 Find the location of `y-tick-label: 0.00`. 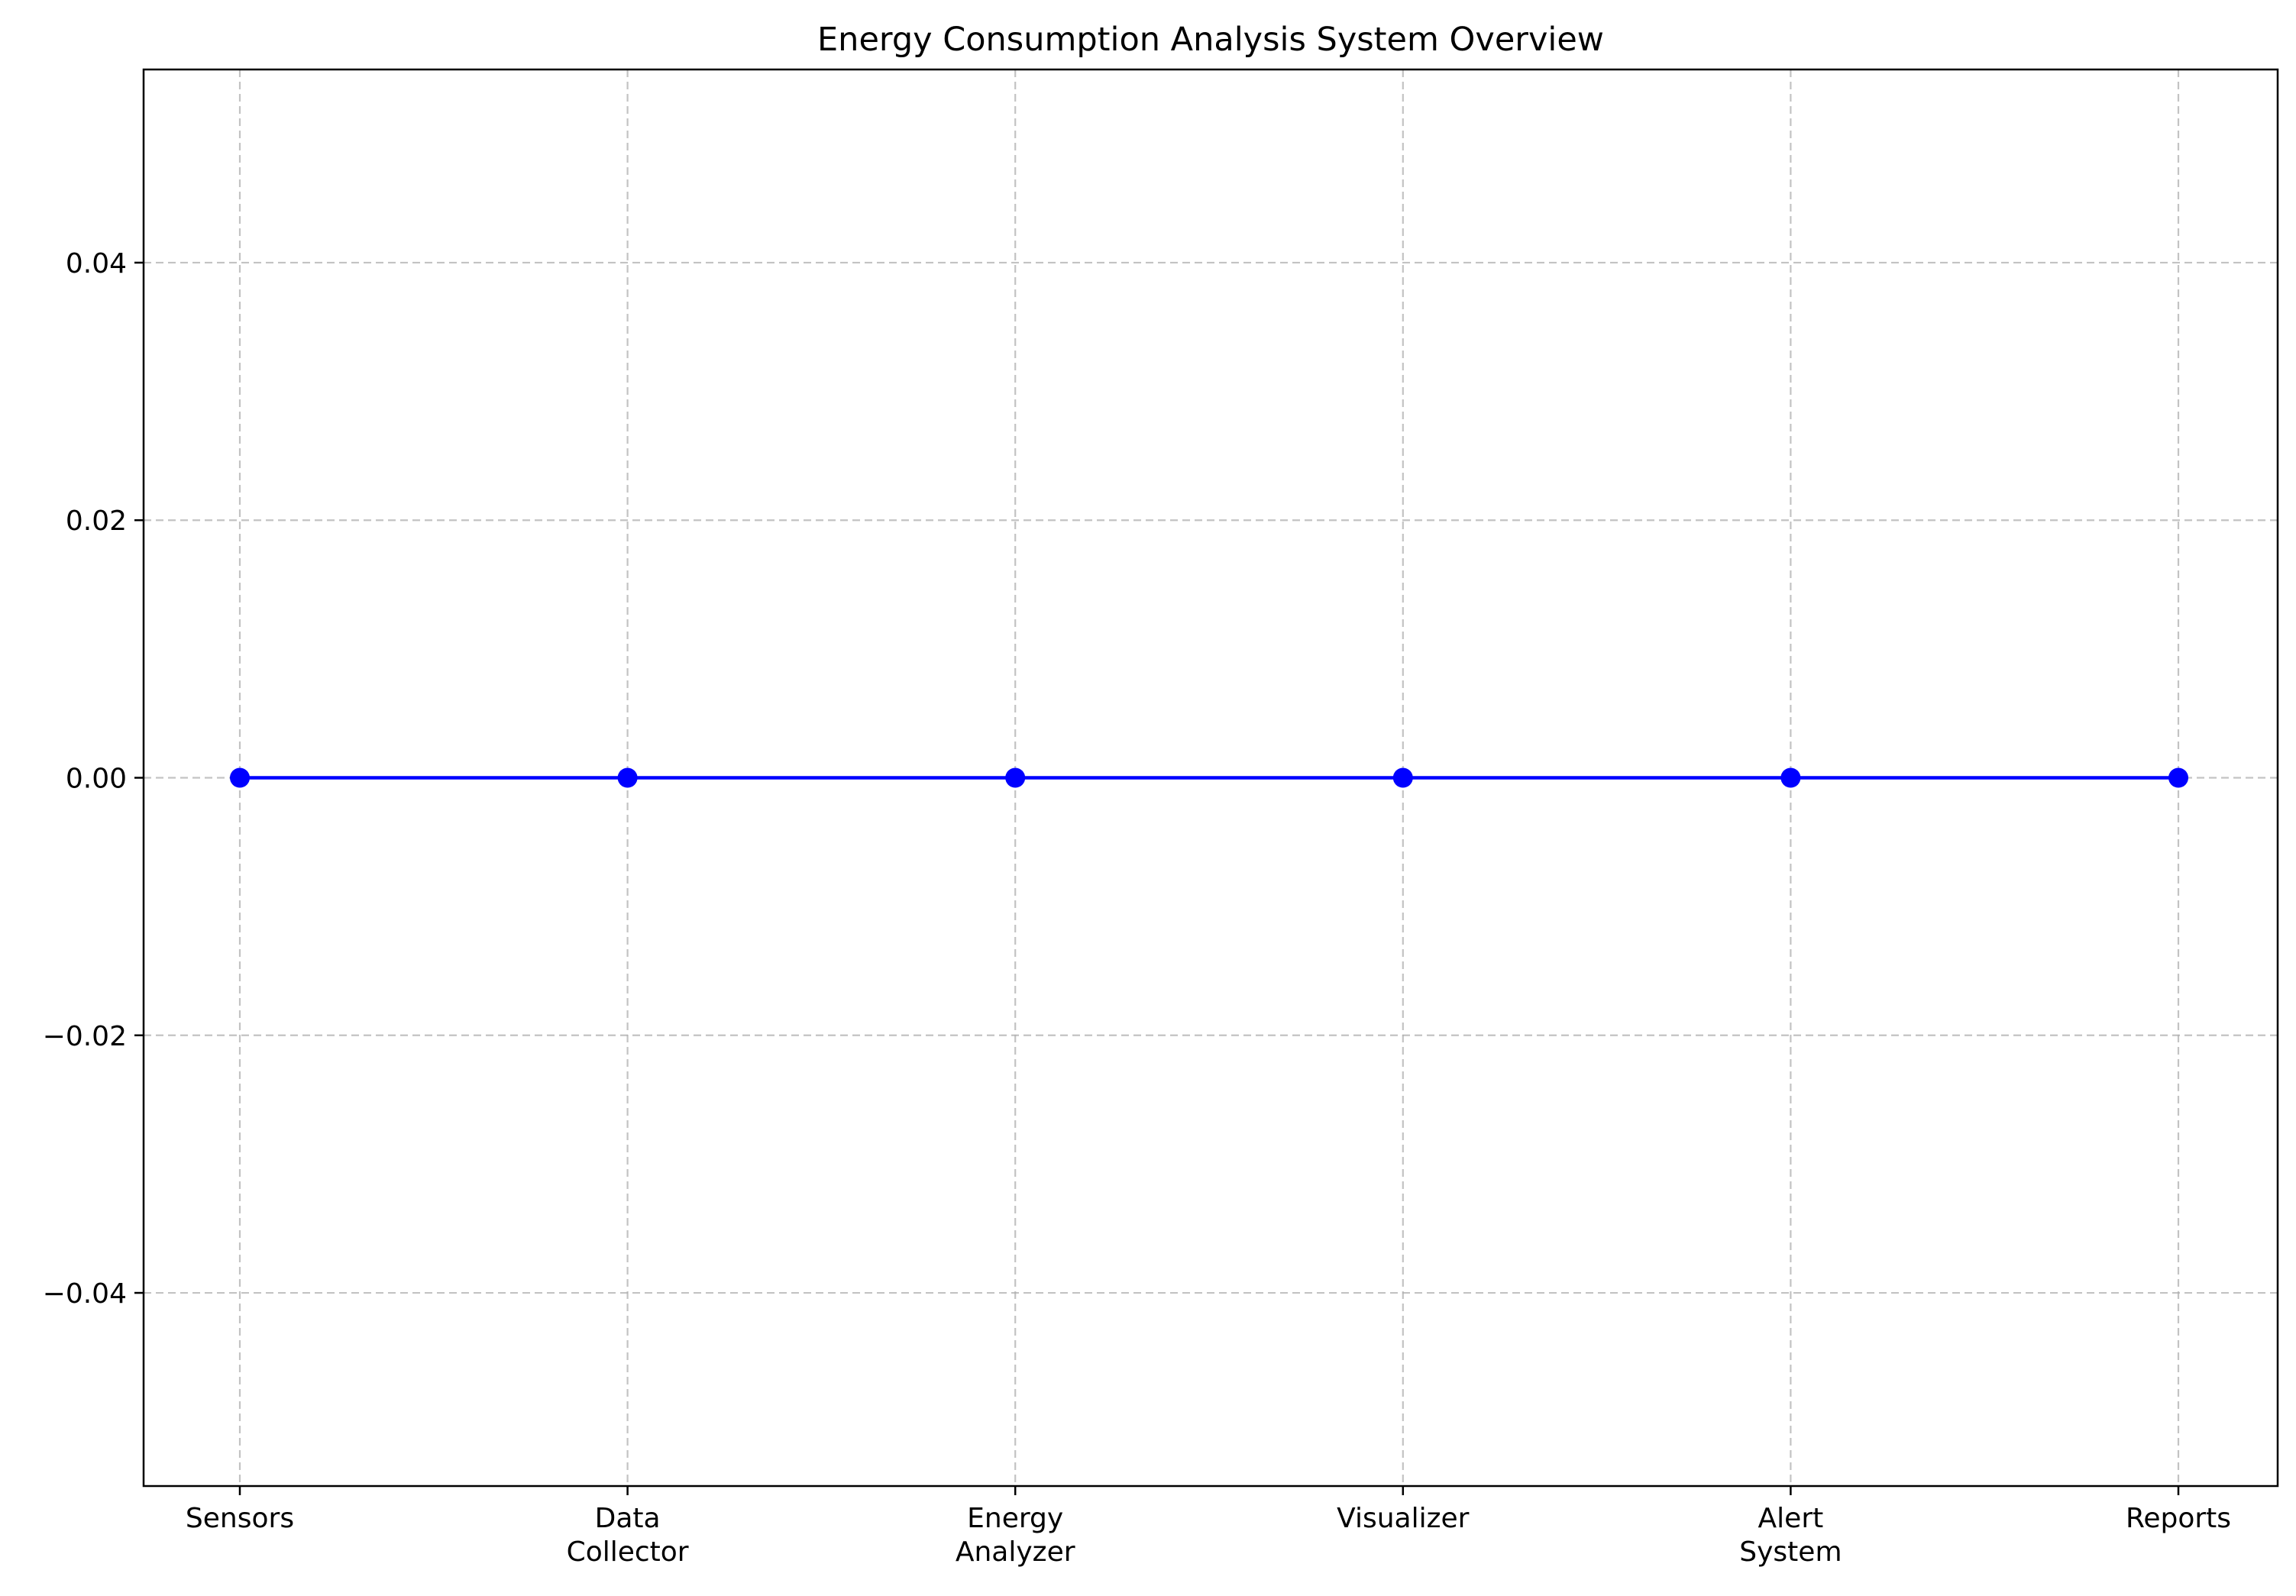

y-tick-label: 0.00 is located at coordinates (96, 779).